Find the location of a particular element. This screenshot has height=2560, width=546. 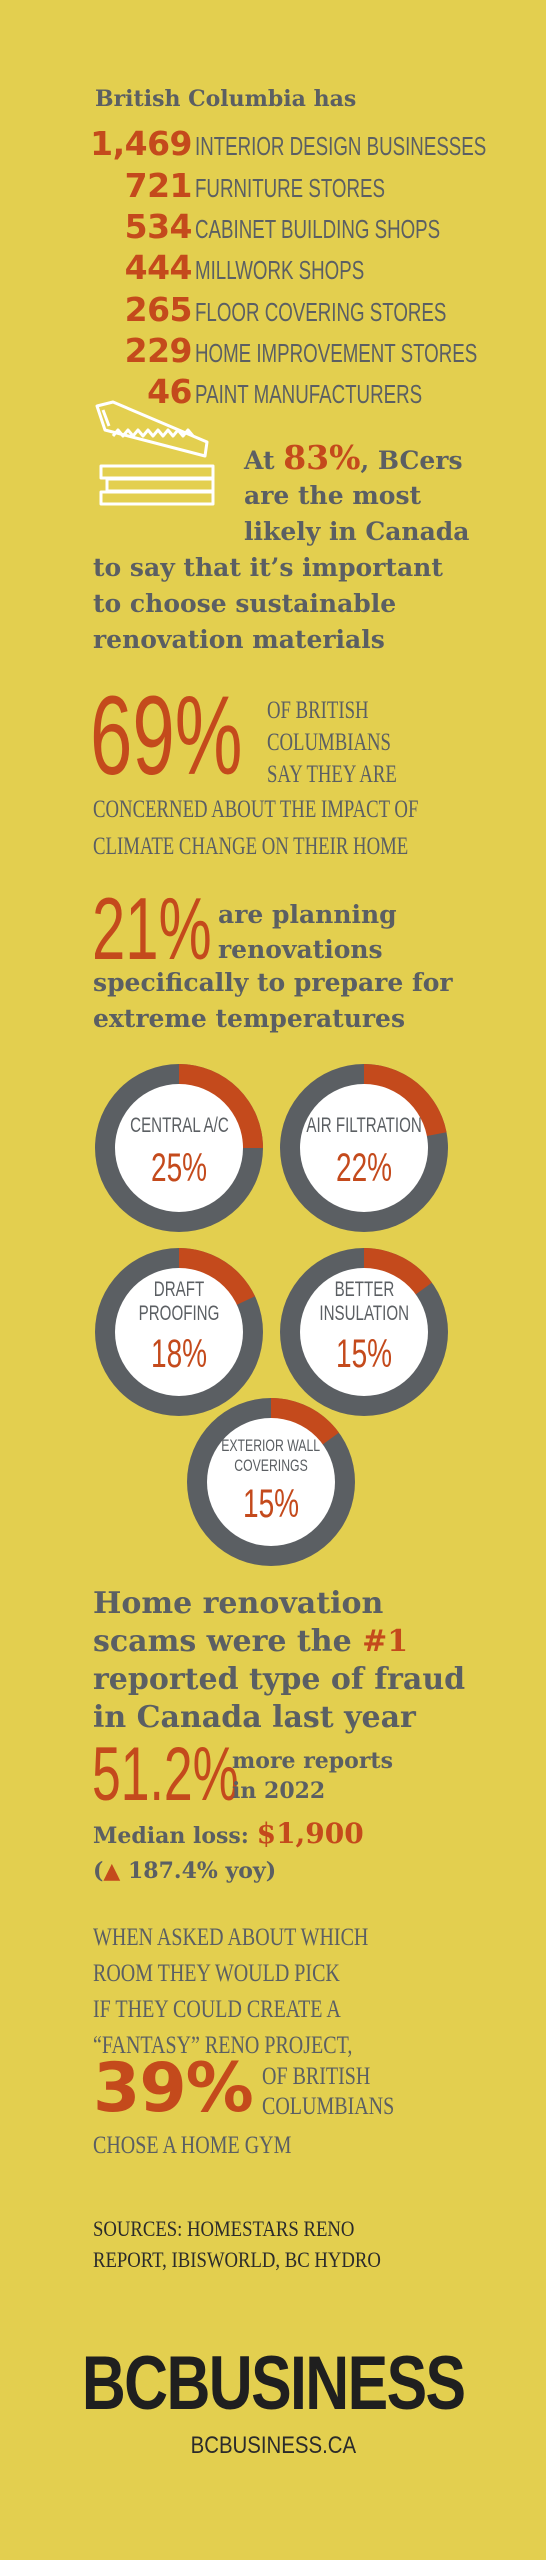

planning-below-line: extreme temperatures is located at coordinates (249, 1018).